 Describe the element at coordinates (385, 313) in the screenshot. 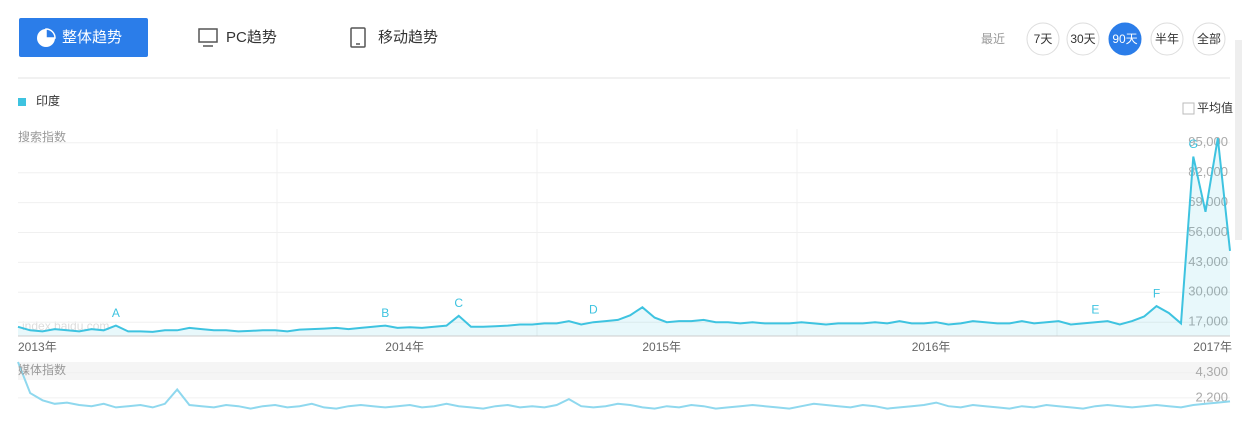

I see `annotation: B` at that location.